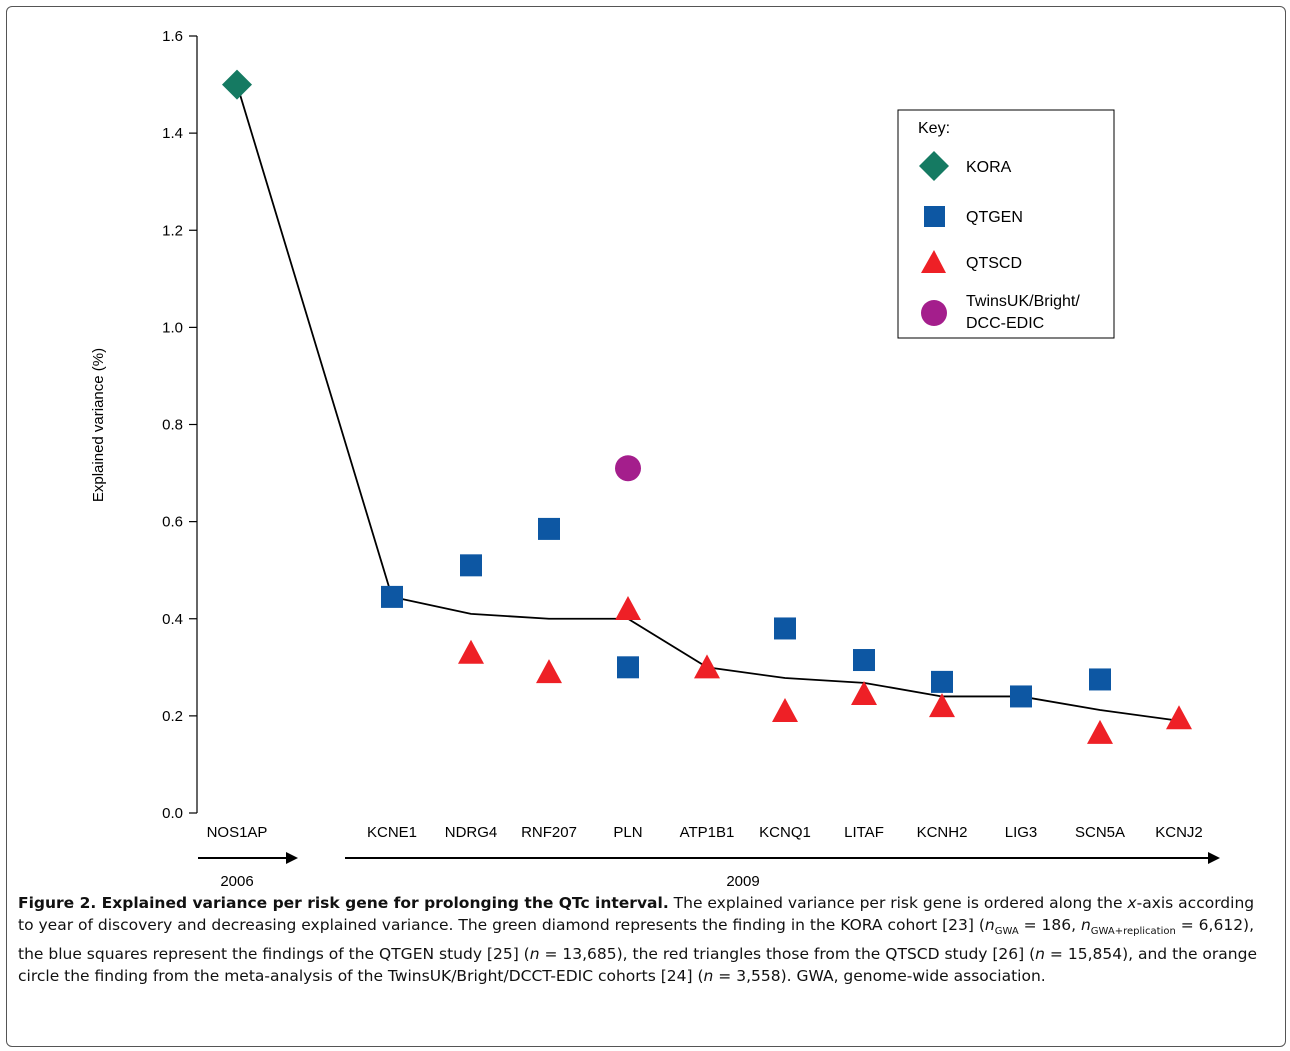 The image size is (1290, 1051). What do you see at coordinates (785, 832) in the screenshot?
I see `gene-label: KCNQ1` at bounding box center [785, 832].